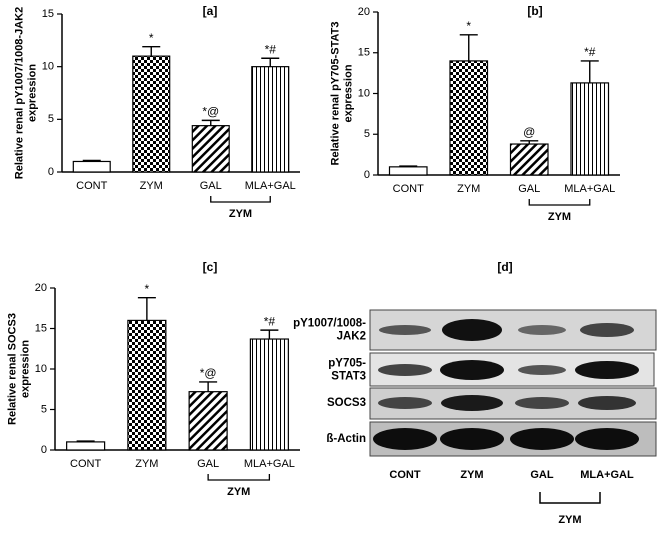 The height and width of the screenshot is (535, 660). What do you see at coordinates (542, 475) in the screenshot?
I see `column-label: GAL` at bounding box center [542, 475].